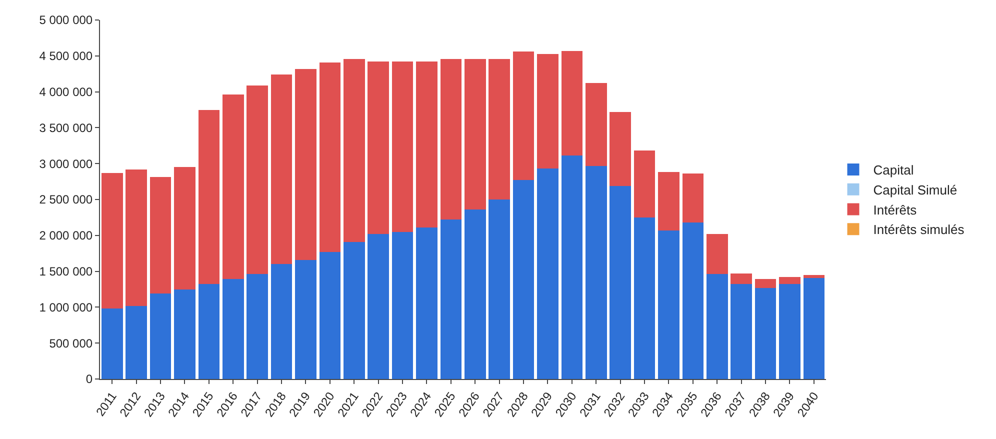 The width and height of the screenshot is (996, 439). Describe the element at coordinates (66, 235) in the screenshot. I see `y-tick-label: 2 000 000` at that location.